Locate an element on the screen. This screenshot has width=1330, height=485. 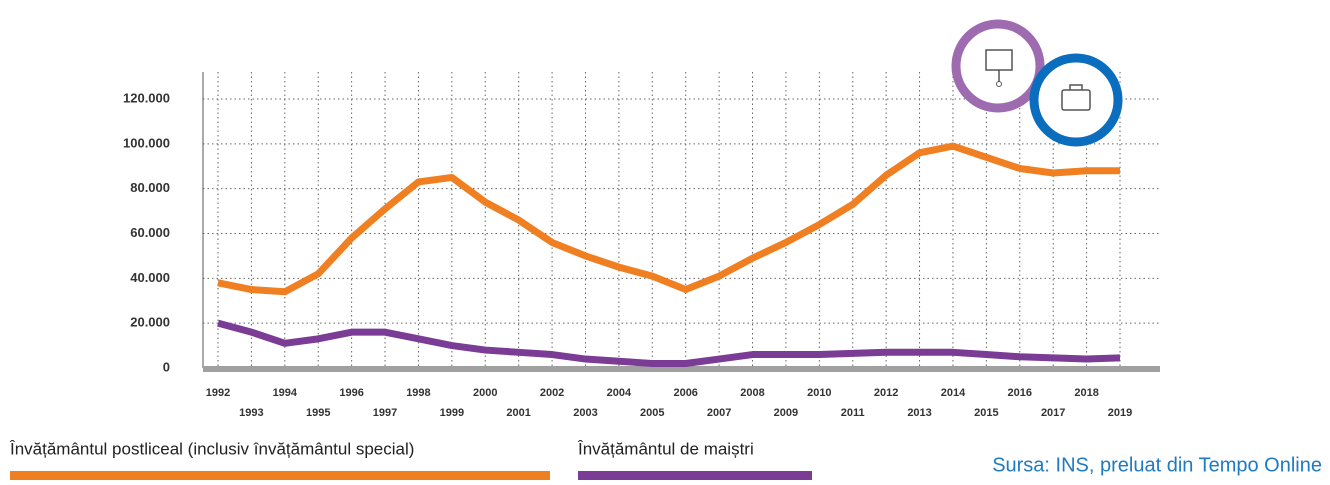
x-axis is located at coordinates (681, 369).